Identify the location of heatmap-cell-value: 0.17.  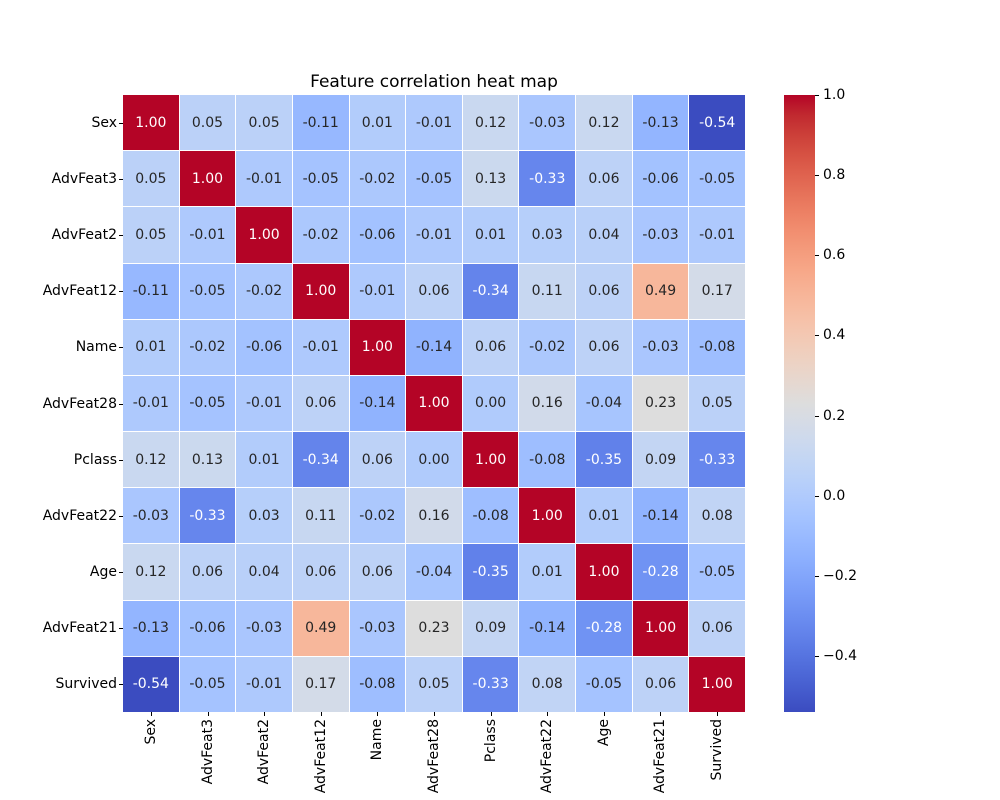
(717, 291).